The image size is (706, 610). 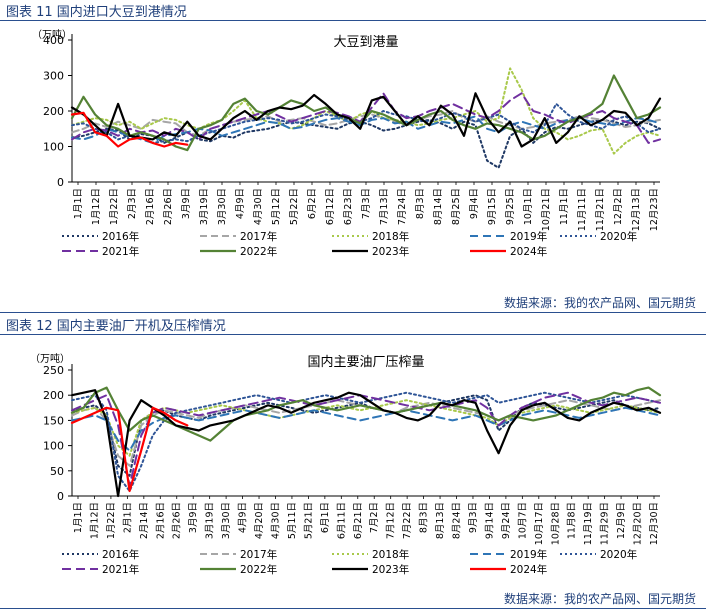 I want to click on x-tick-label: 8月3日, so click(x=424, y=517).